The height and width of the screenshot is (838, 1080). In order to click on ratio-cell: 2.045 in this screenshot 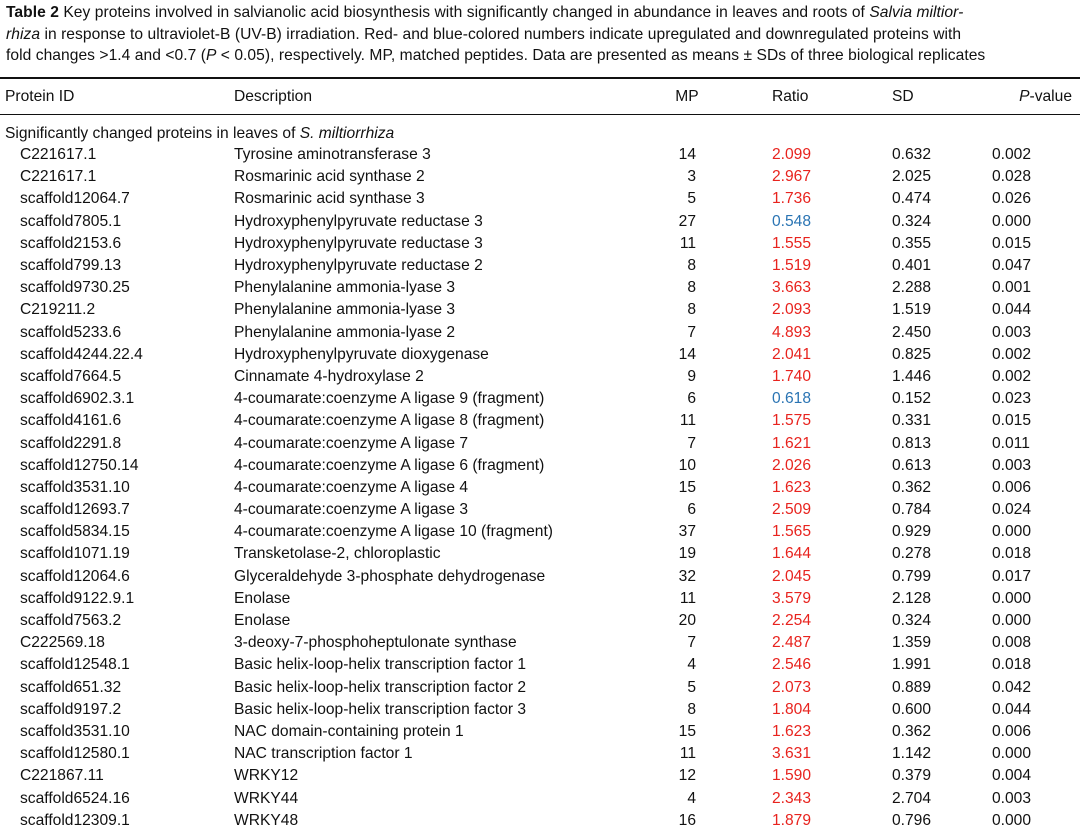, I will do `click(792, 576)`.